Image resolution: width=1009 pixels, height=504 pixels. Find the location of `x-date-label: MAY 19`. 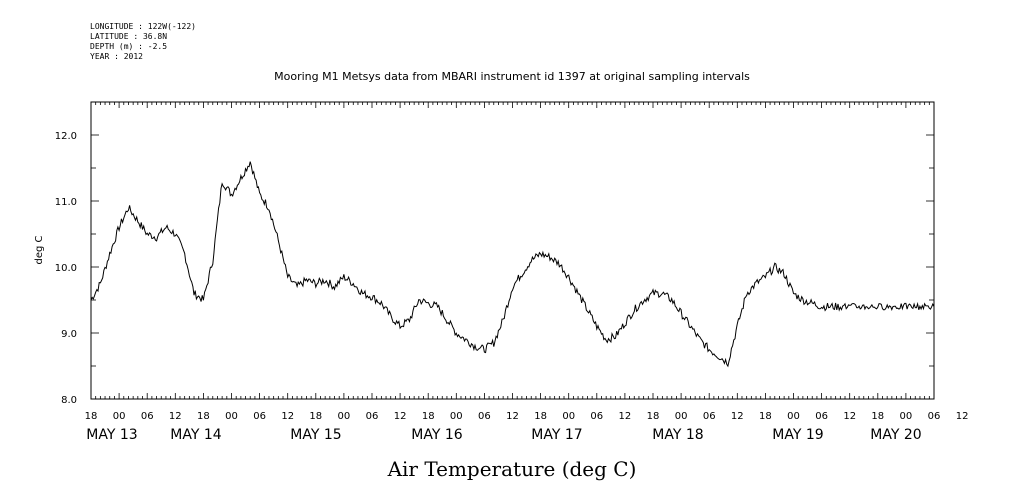

x-date-label: MAY 19 is located at coordinates (797, 435).